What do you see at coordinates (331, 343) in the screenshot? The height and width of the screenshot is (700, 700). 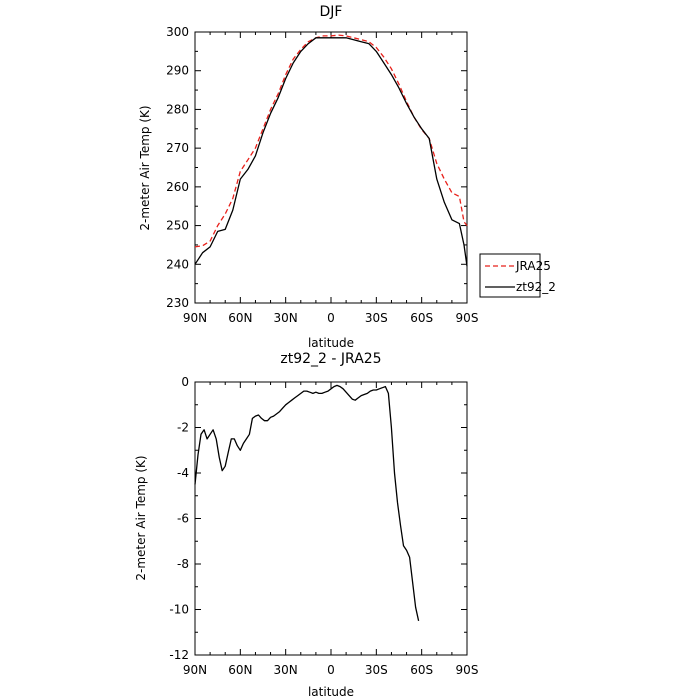 I see `top-x-axis-title: latitude` at bounding box center [331, 343].